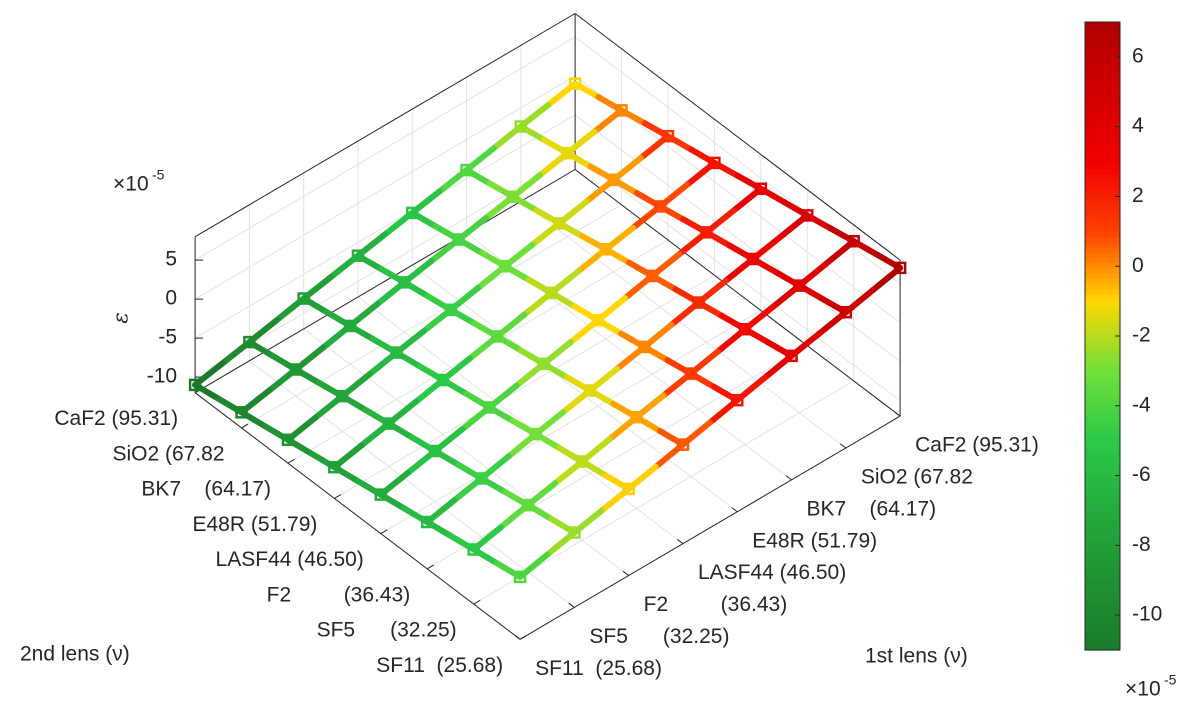 The width and height of the screenshot is (1200, 704). What do you see at coordinates (1138, 55) in the screenshot?
I see `colorbar-tick-label: 6` at bounding box center [1138, 55].